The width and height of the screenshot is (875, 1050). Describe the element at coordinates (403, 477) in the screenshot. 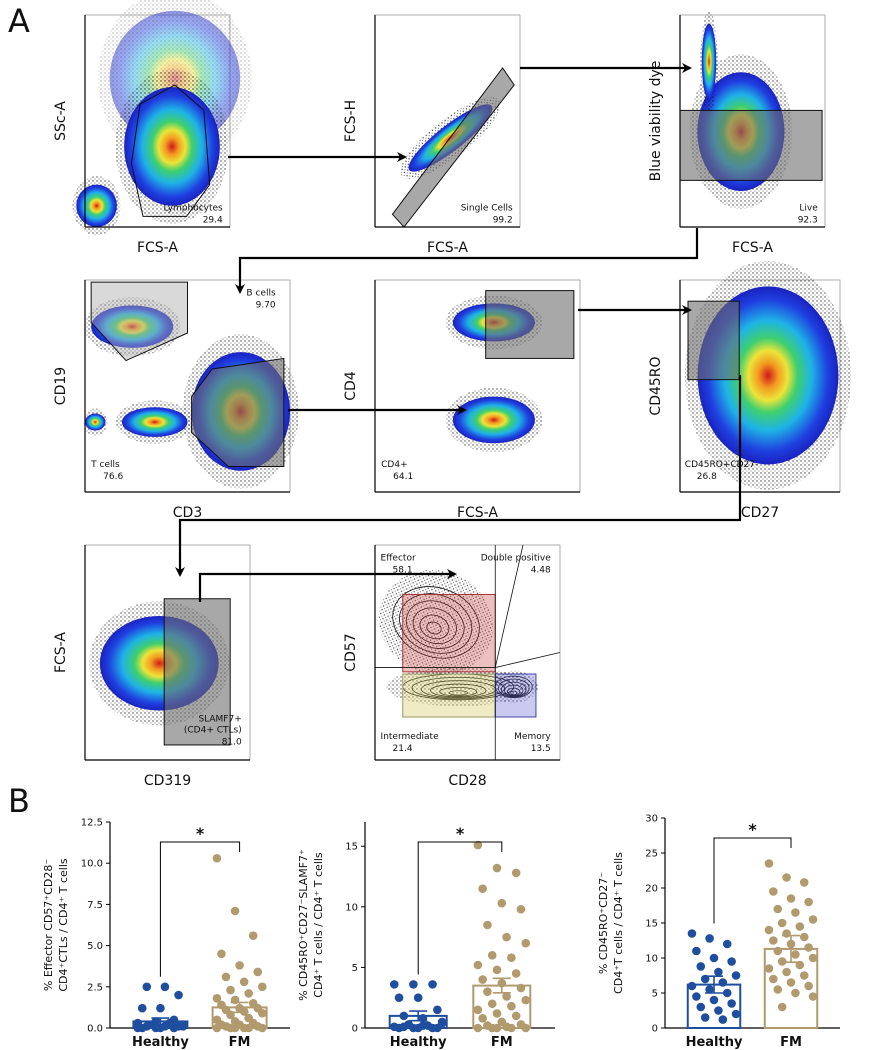

I see `gate-value: 64.1` at that location.